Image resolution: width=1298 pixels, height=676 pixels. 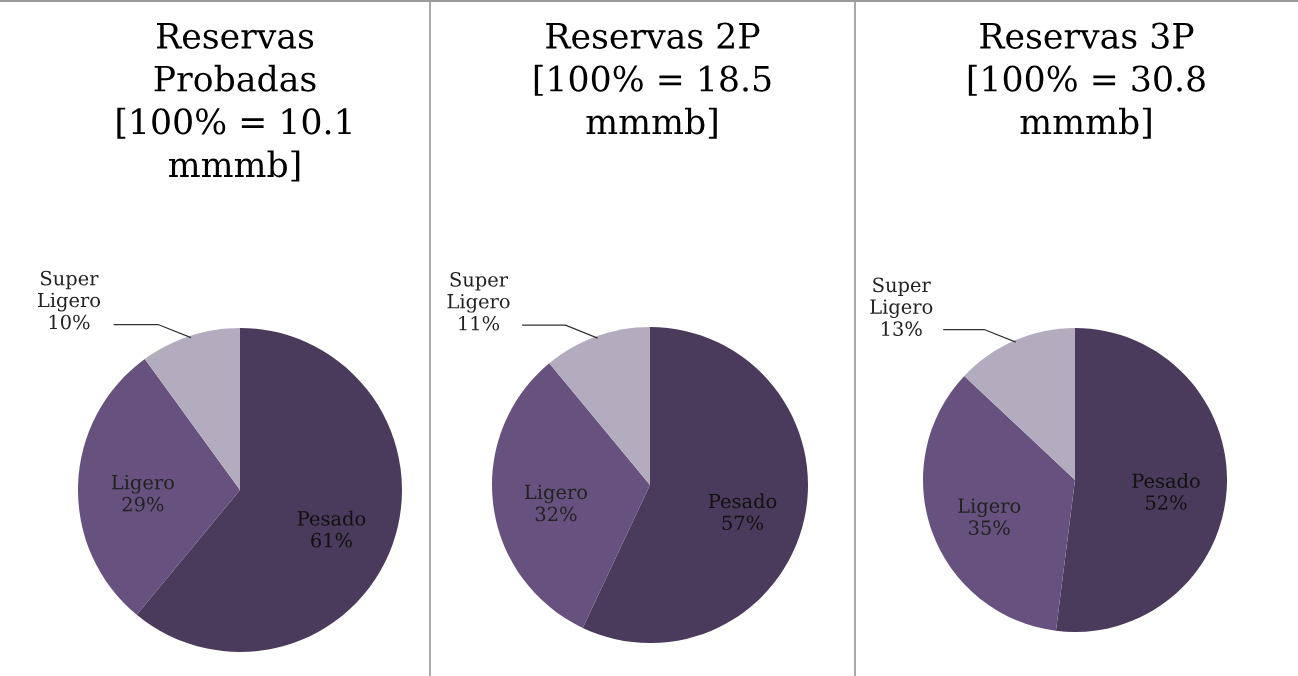 I want to click on chart-title: Reservas 3P [100% = 30.8 mmmb], so click(x=1086, y=80).